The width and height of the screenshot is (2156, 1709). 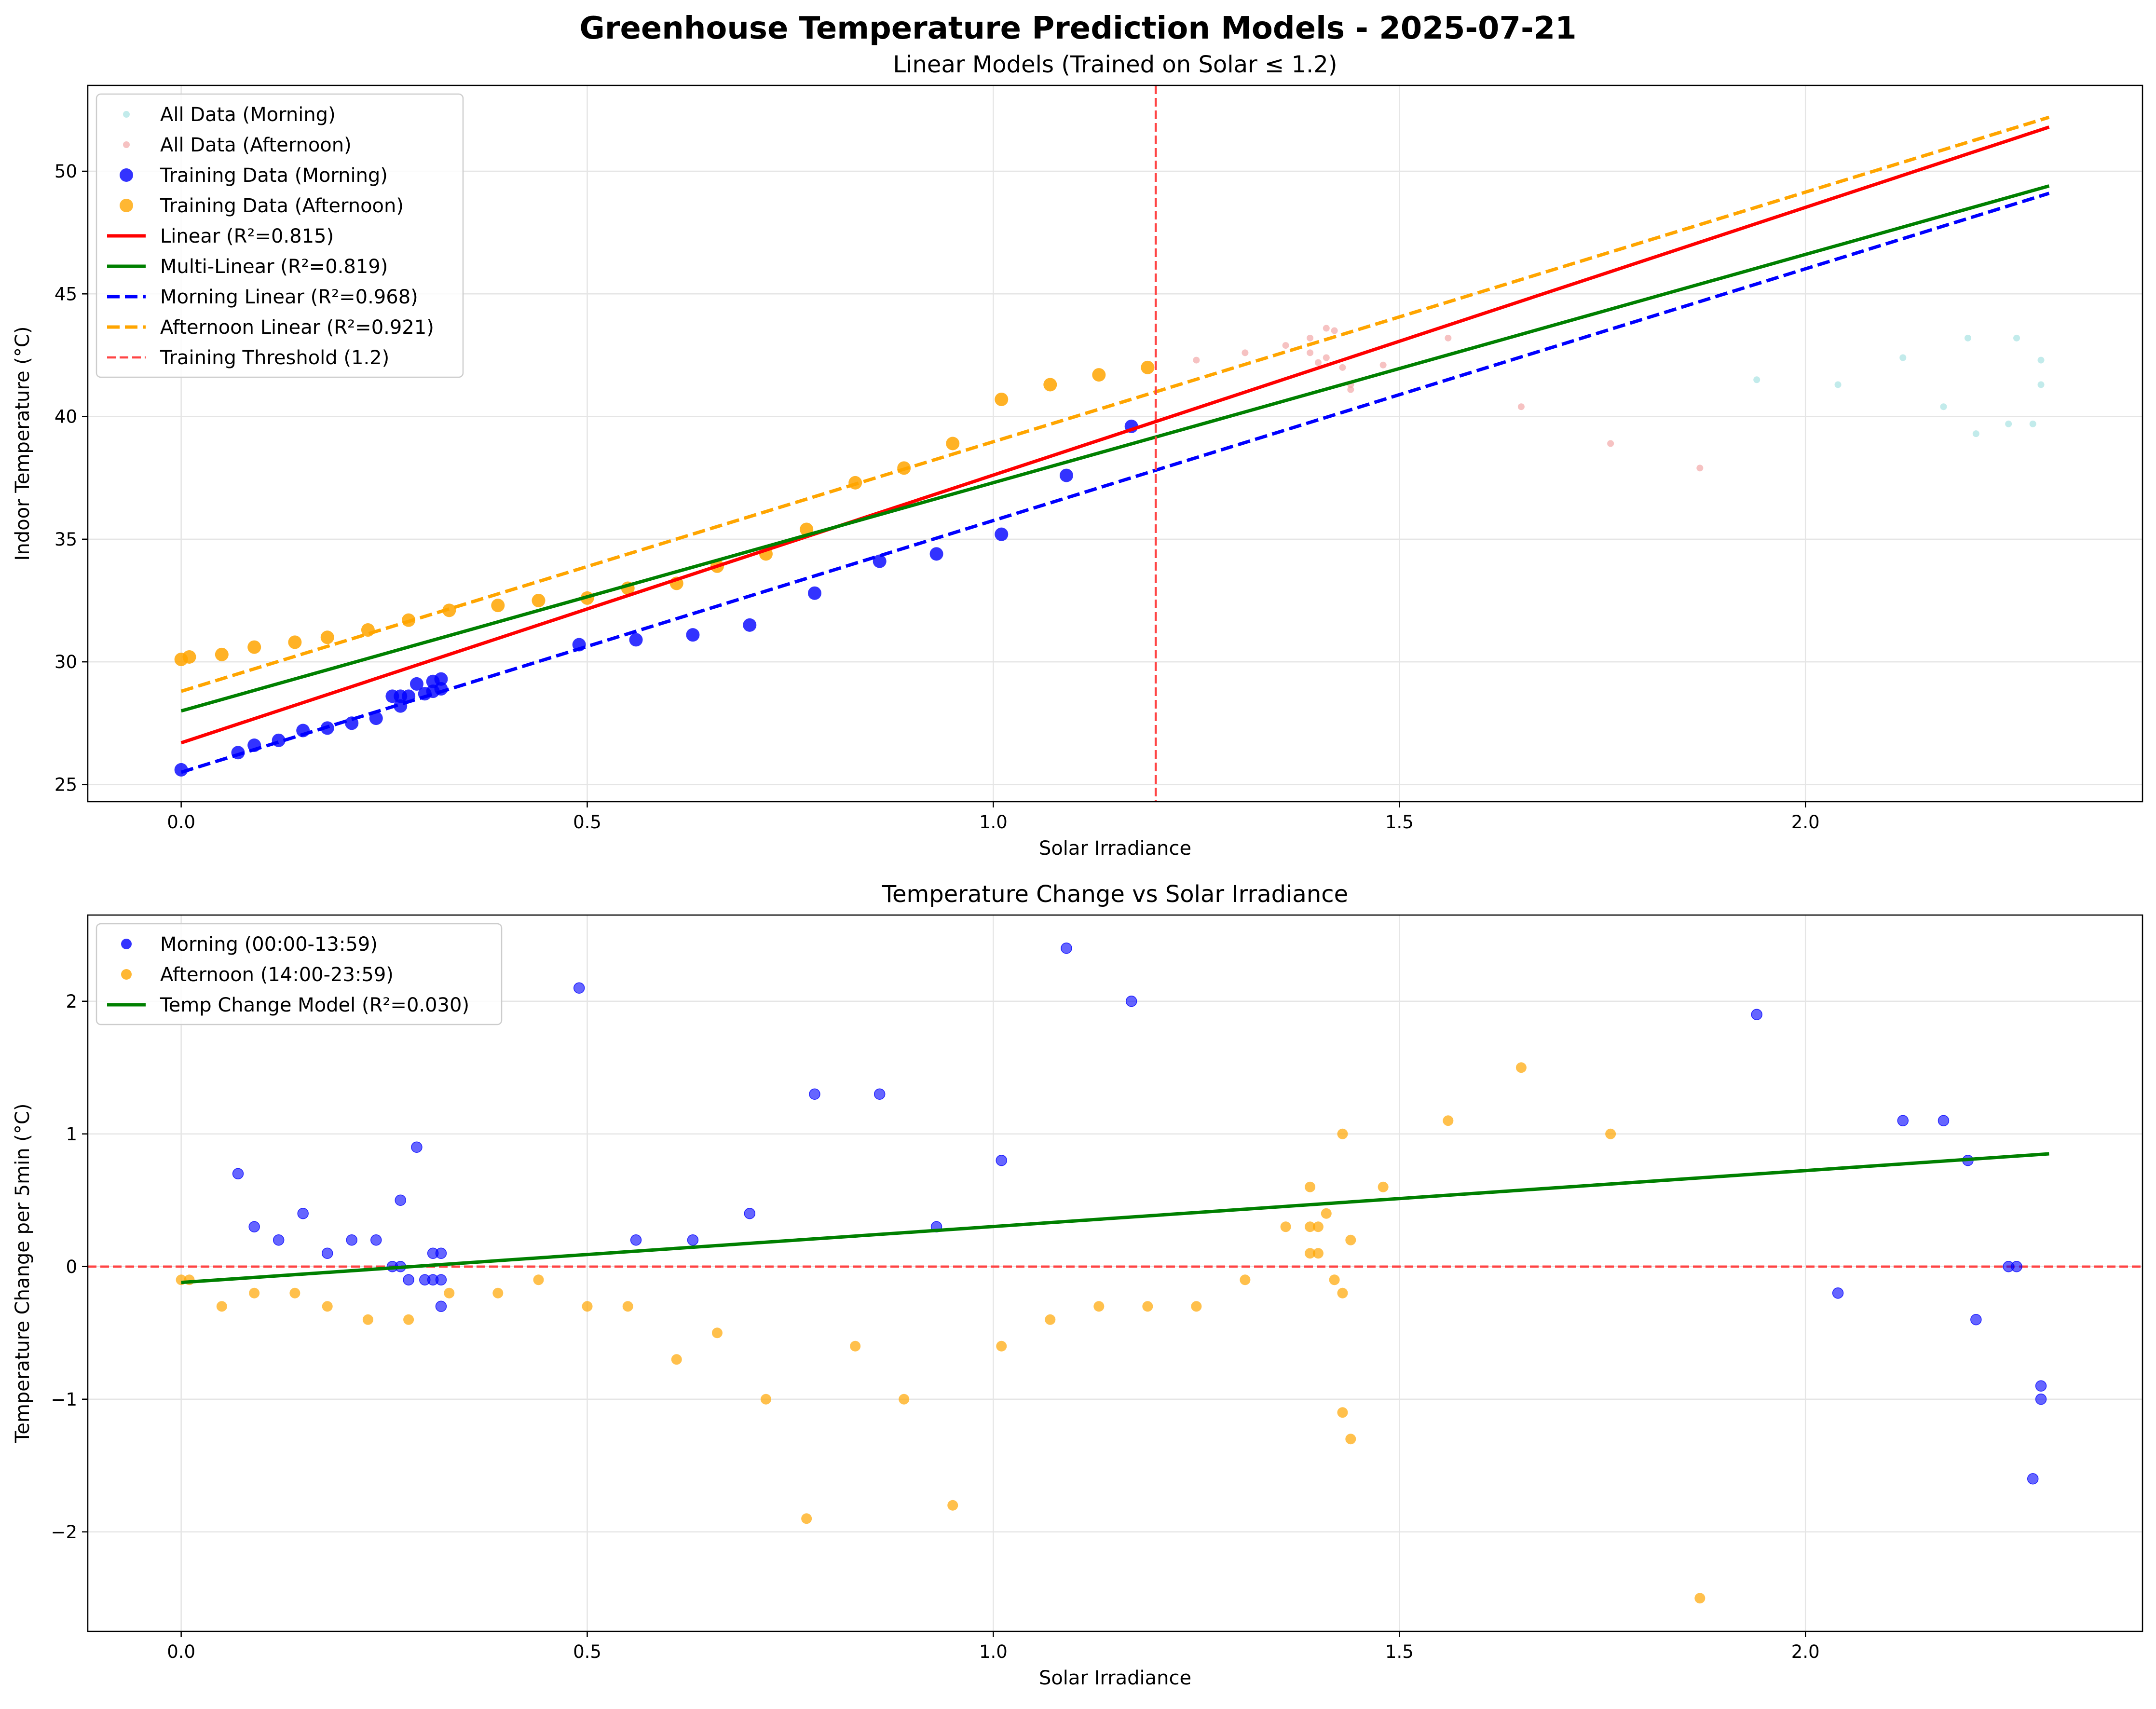 What do you see at coordinates (64, 1532) in the screenshot?
I see `y-tick-label: −2` at bounding box center [64, 1532].